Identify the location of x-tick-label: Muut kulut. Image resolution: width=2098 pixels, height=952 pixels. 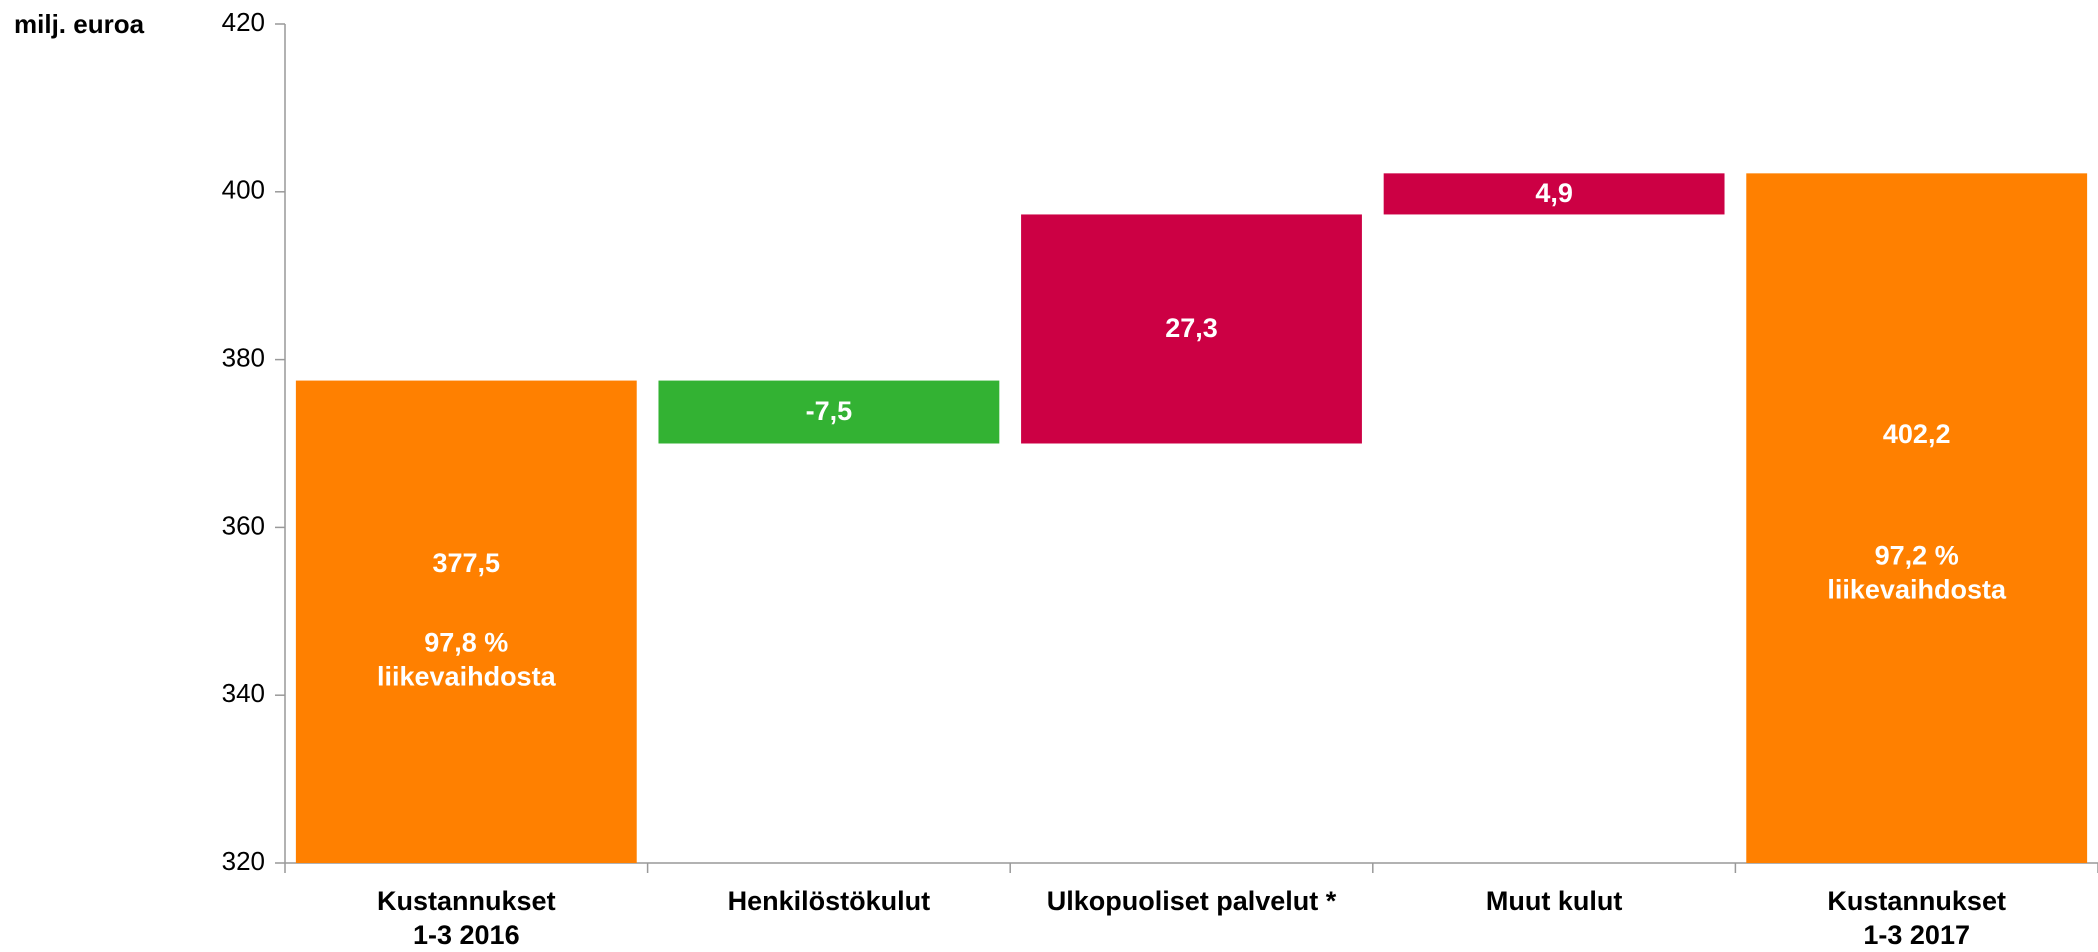
(1554, 901).